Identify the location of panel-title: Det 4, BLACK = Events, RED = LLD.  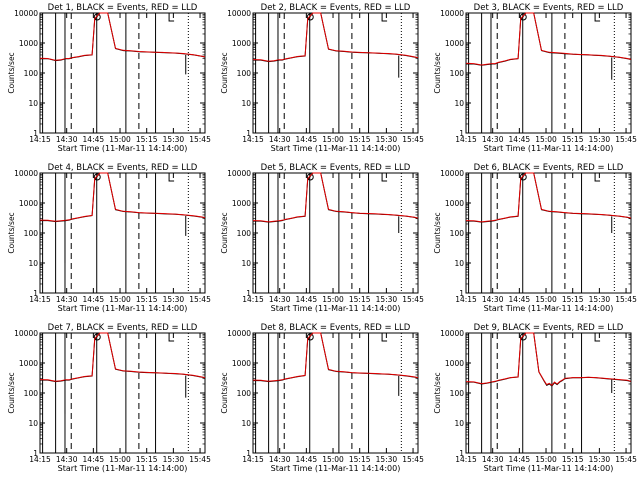
(123, 168).